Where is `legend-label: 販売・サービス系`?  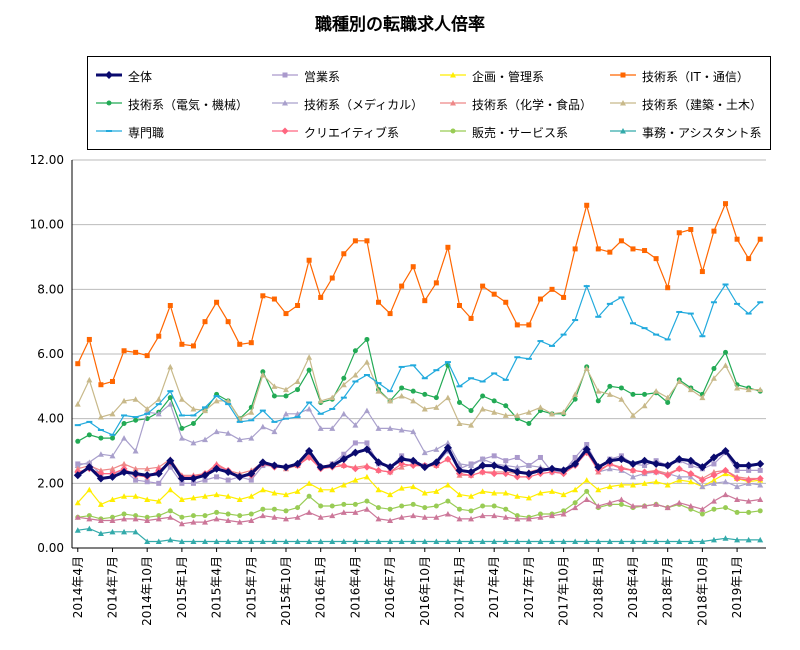 legend-label: 販売・サービス系 is located at coordinates (520, 133).